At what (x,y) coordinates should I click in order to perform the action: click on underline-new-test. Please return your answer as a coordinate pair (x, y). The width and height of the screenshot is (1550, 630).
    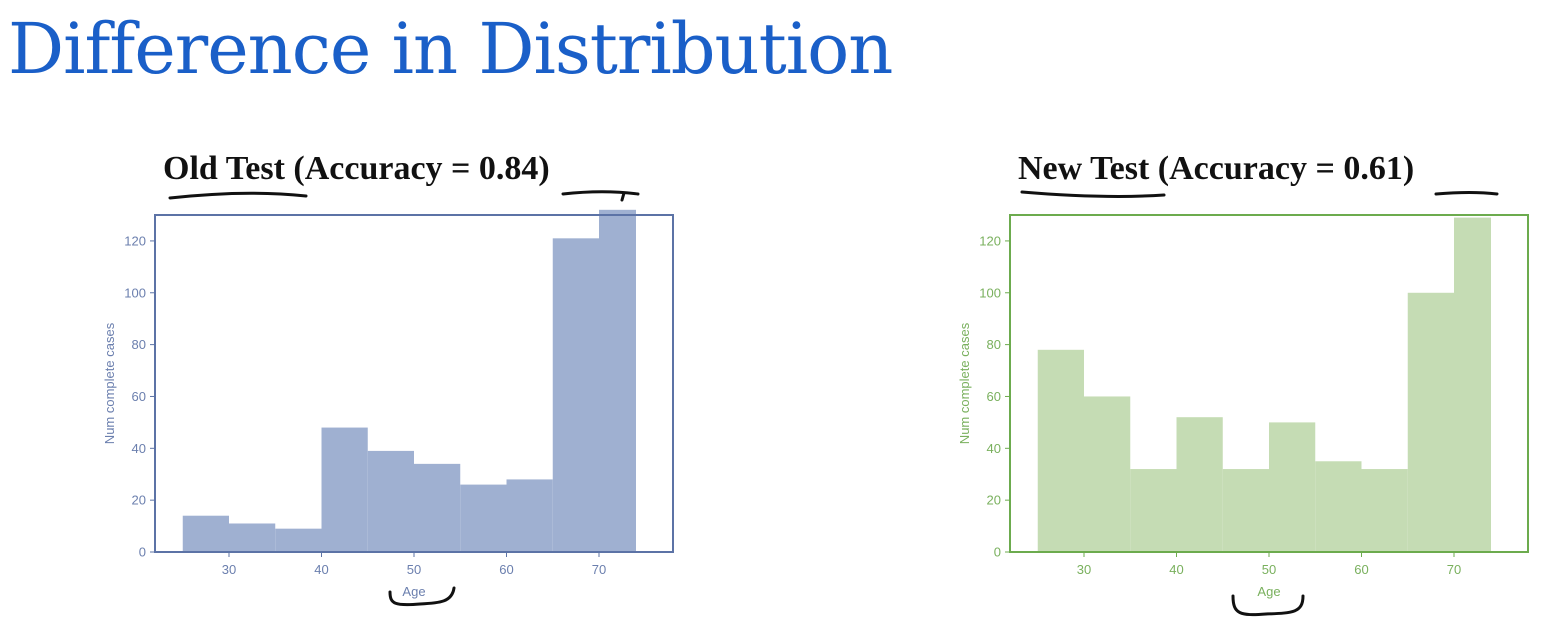
    Looking at the image, I should click on (1093, 194).